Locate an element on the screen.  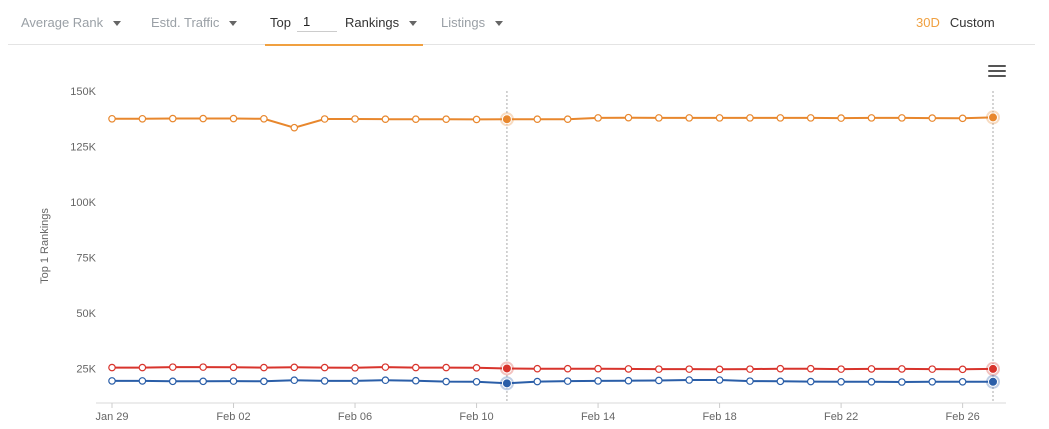
tab-listings: Listings is located at coordinates (472, 22).